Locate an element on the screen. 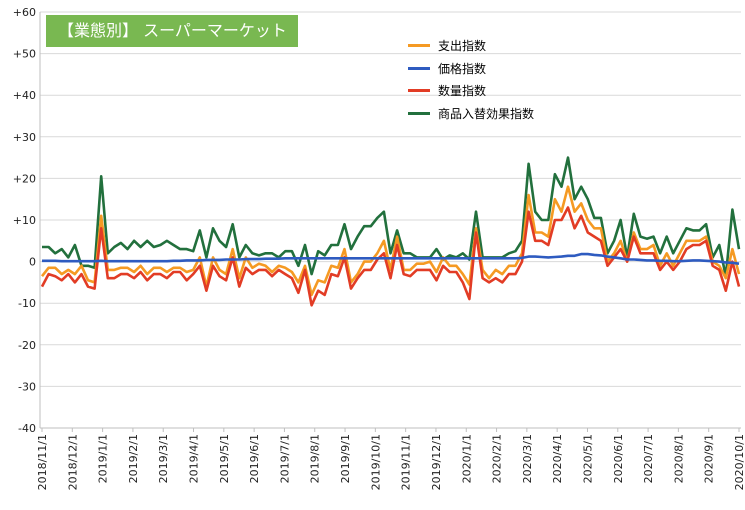 The height and width of the screenshot is (510, 745). x-tick-label: 2019/9/1 is located at coordinates (345, 458).